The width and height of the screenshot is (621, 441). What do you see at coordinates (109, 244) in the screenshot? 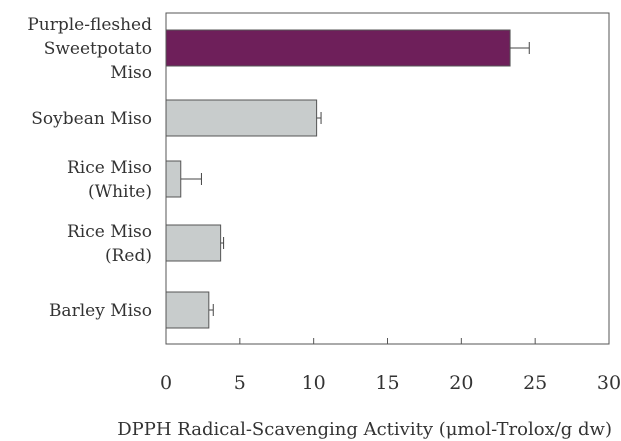
I see `category-label-3: Rice Miso (Red)` at bounding box center [109, 244].